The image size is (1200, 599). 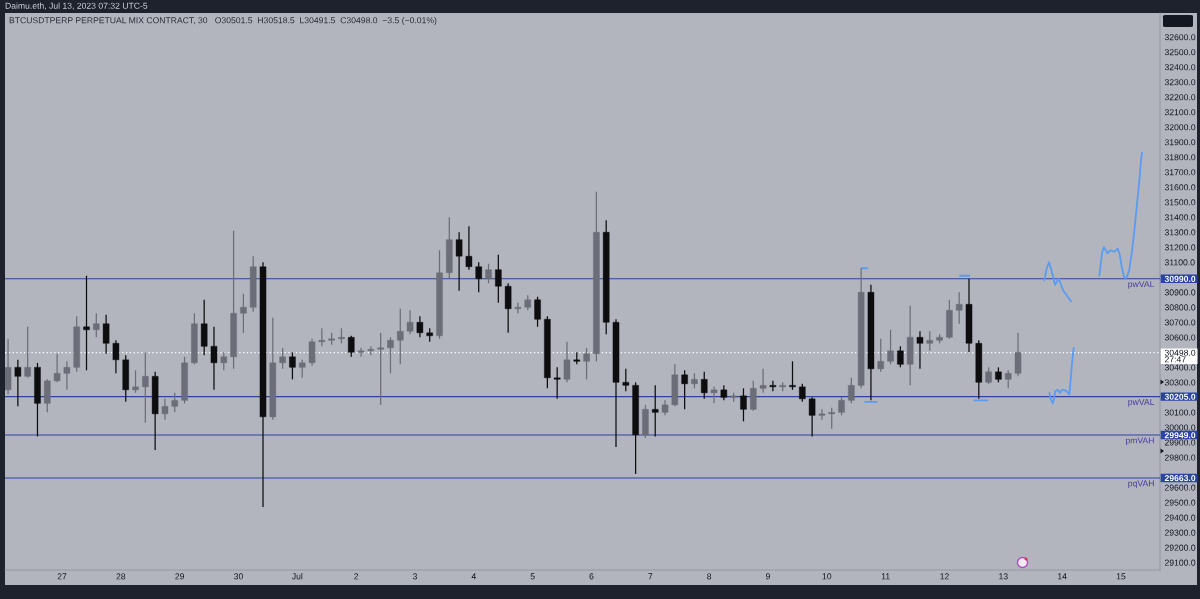 I want to click on y-tick-label: 31500.0, so click(x=1180, y=202).